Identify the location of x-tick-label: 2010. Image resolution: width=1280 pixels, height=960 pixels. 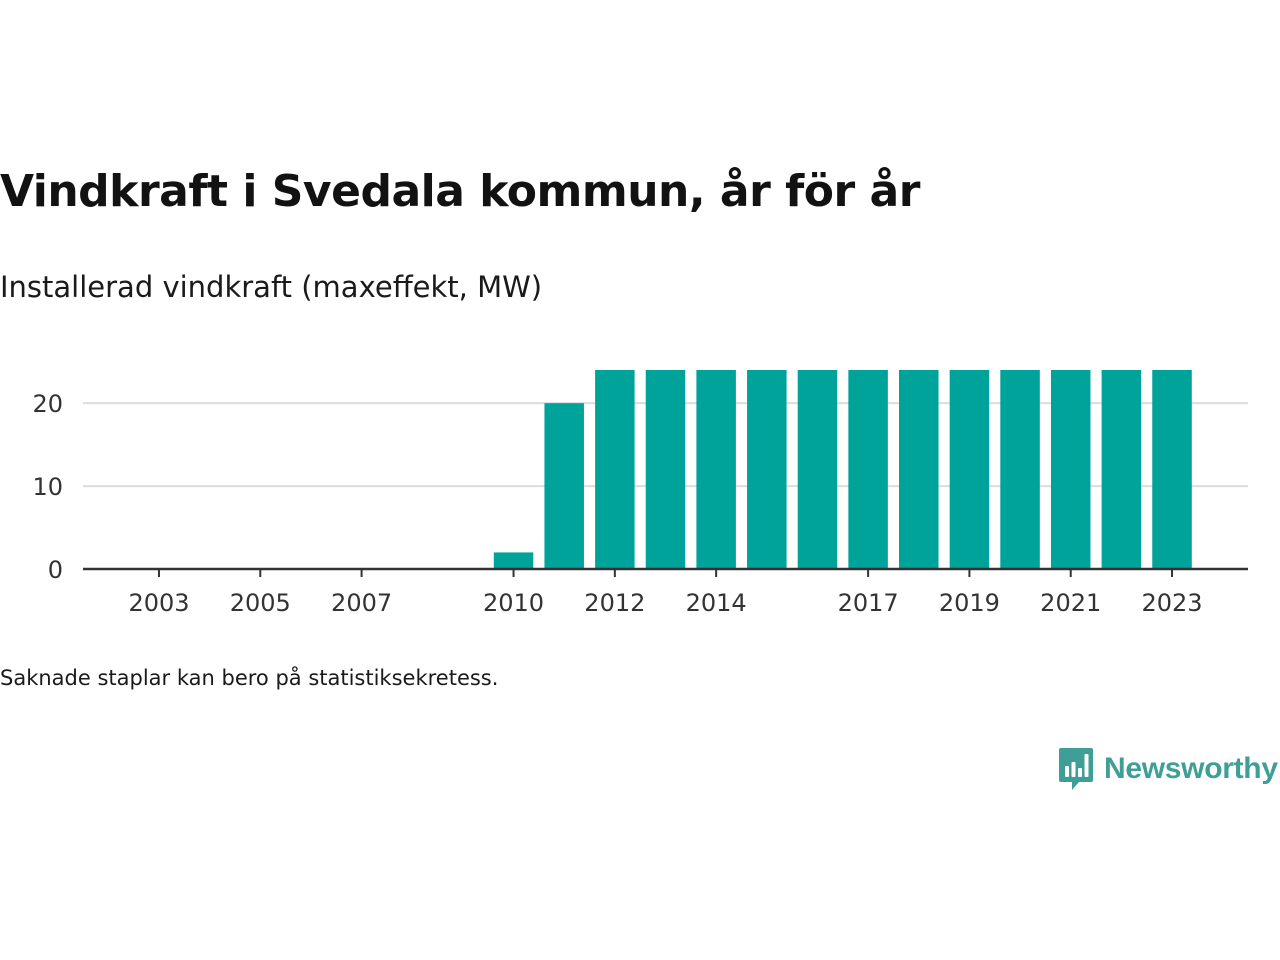
(513, 603).